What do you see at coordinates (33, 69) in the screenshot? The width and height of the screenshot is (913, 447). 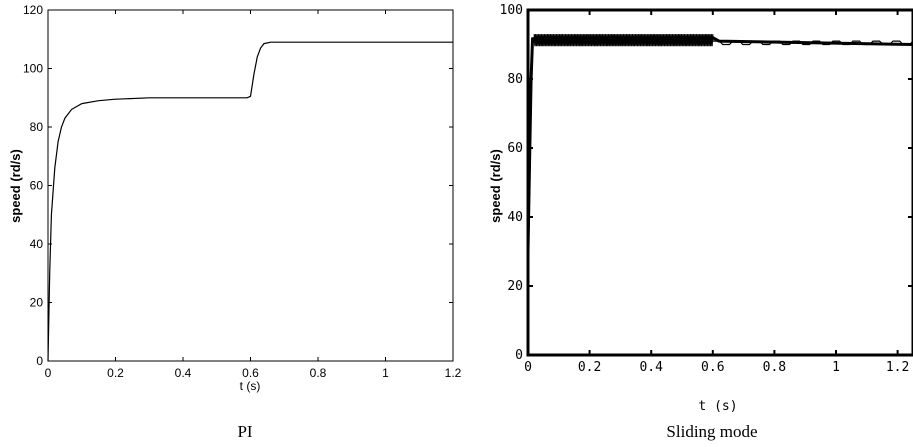 I see `pi-y-tick-label: 100` at bounding box center [33, 69].